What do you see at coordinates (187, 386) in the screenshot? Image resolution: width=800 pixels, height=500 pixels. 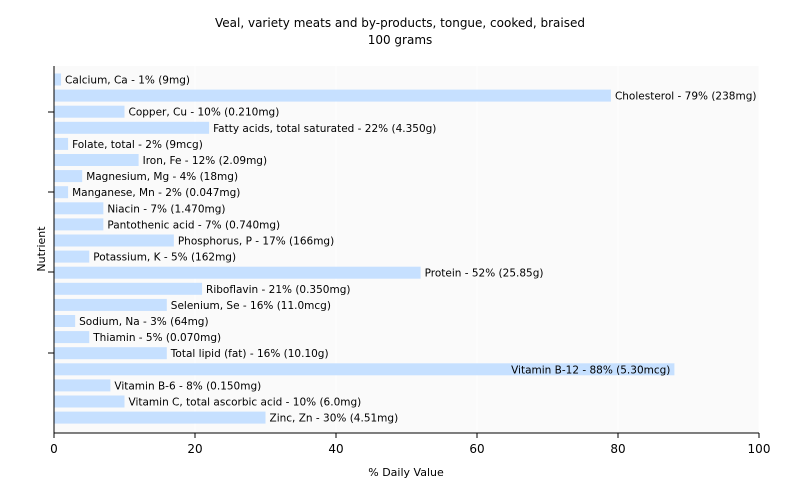 I see `bar-label: Vitamin B-6 - 8% (0.150mg)` at bounding box center [187, 386].